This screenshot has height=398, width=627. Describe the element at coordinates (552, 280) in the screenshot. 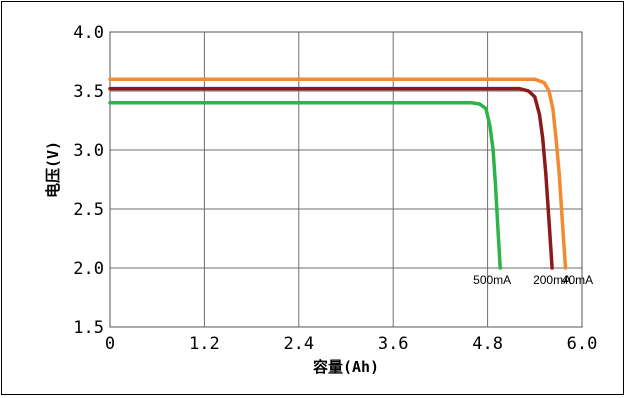

I see `series-label-200mA: 200mA` at that location.